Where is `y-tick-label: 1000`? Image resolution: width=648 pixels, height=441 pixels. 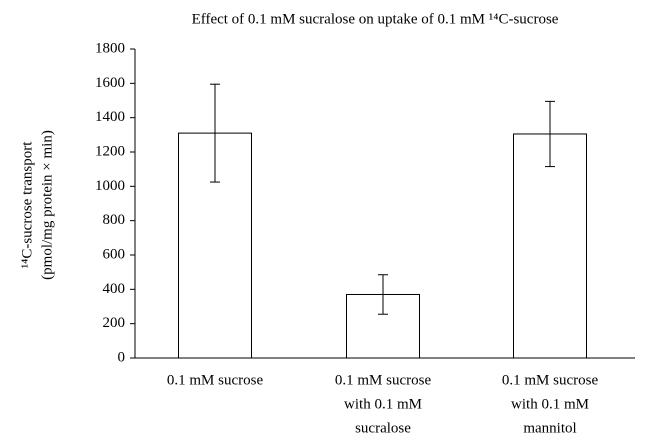 y-tick-label: 1000 is located at coordinates (110, 186).